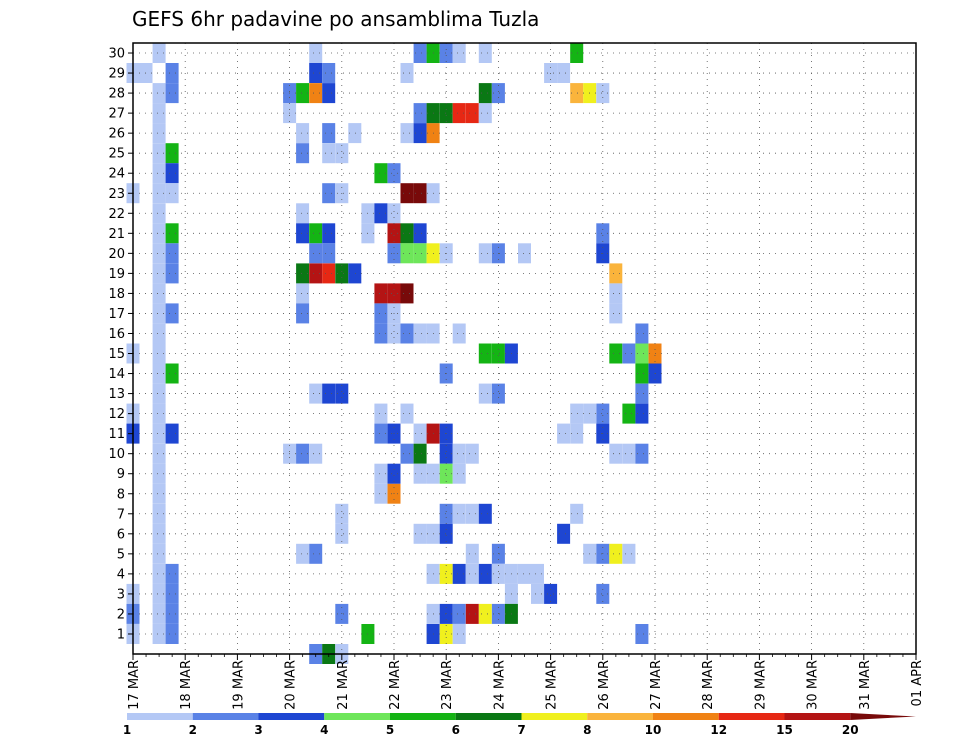  What do you see at coordinates (238, 685) in the screenshot?
I see `x-tick-label: 19 MAR` at bounding box center [238, 685].